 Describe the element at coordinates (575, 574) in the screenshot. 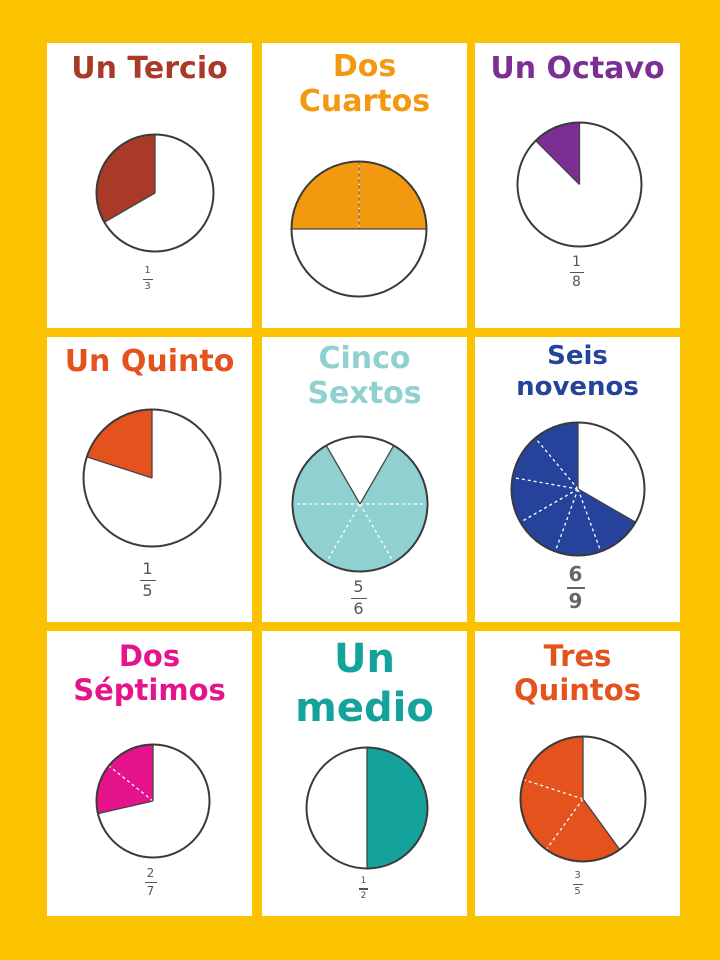

I see `fraction-numerator: 6` at that location.